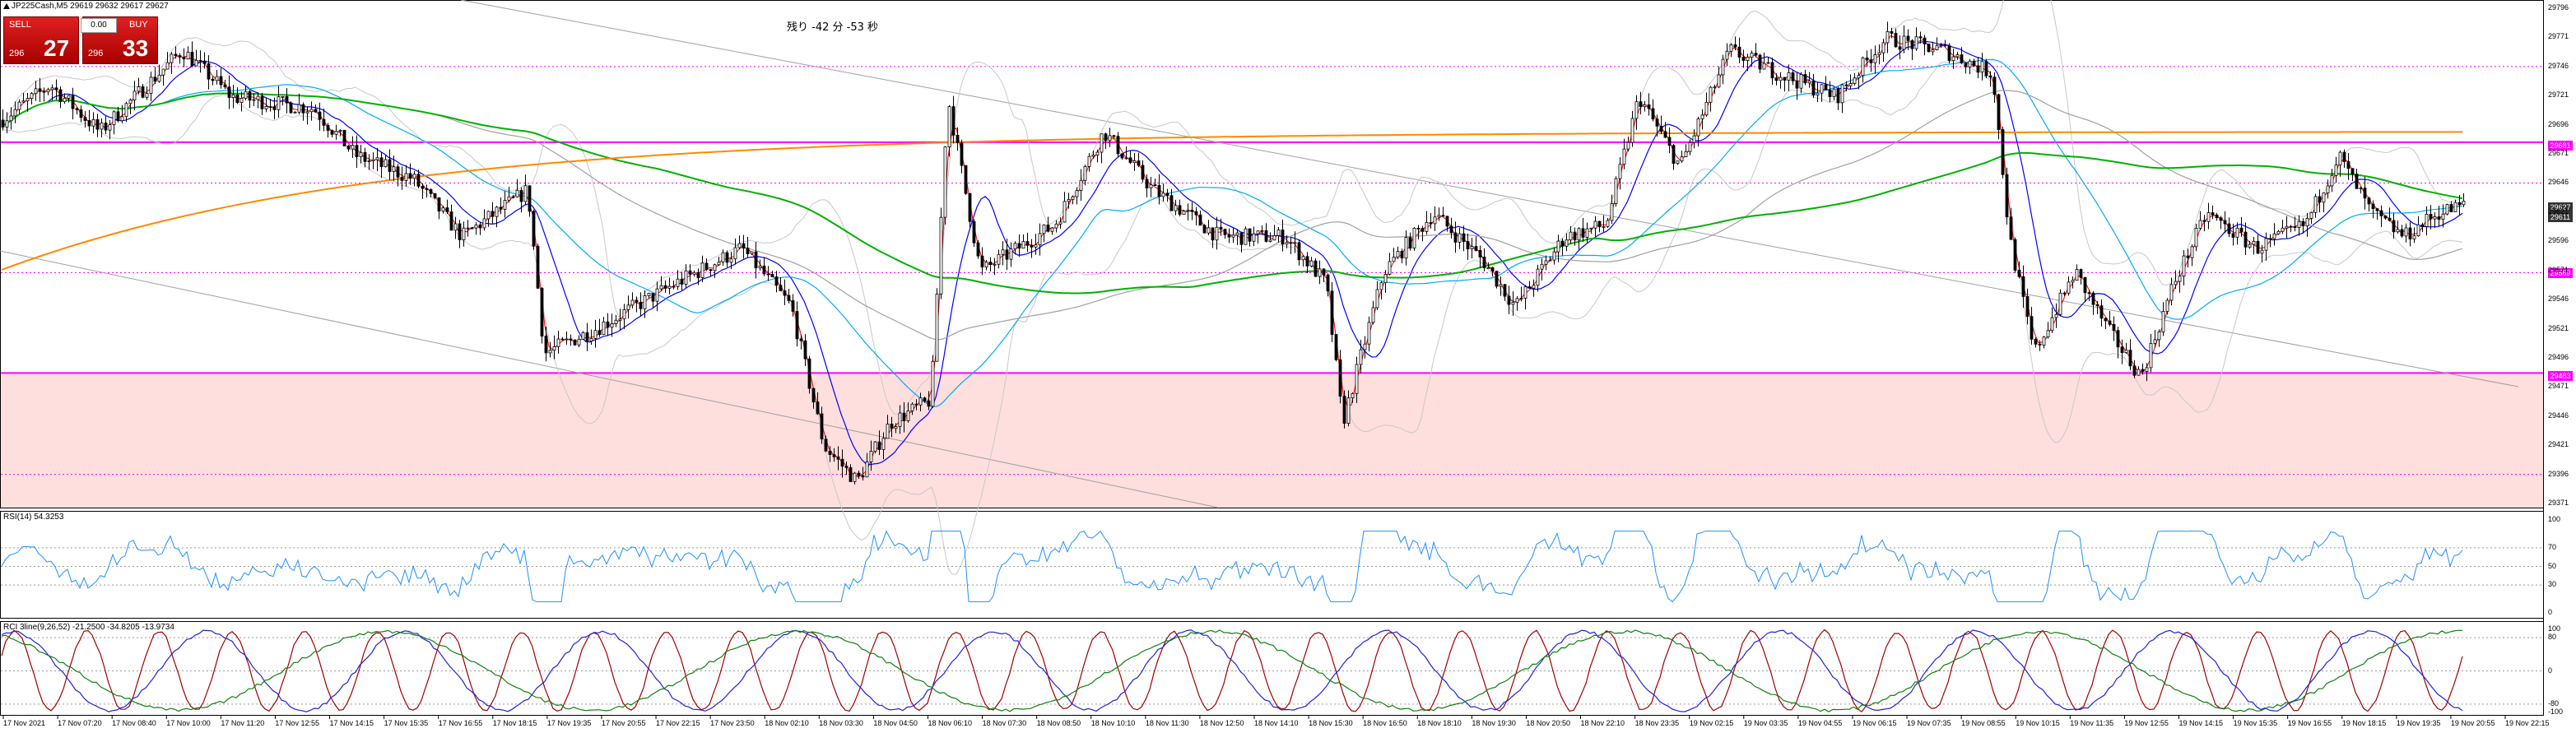 This screenshot has width=2576, height=733. I want to click on sell-button: SELL 296 27, so click(41, 40).